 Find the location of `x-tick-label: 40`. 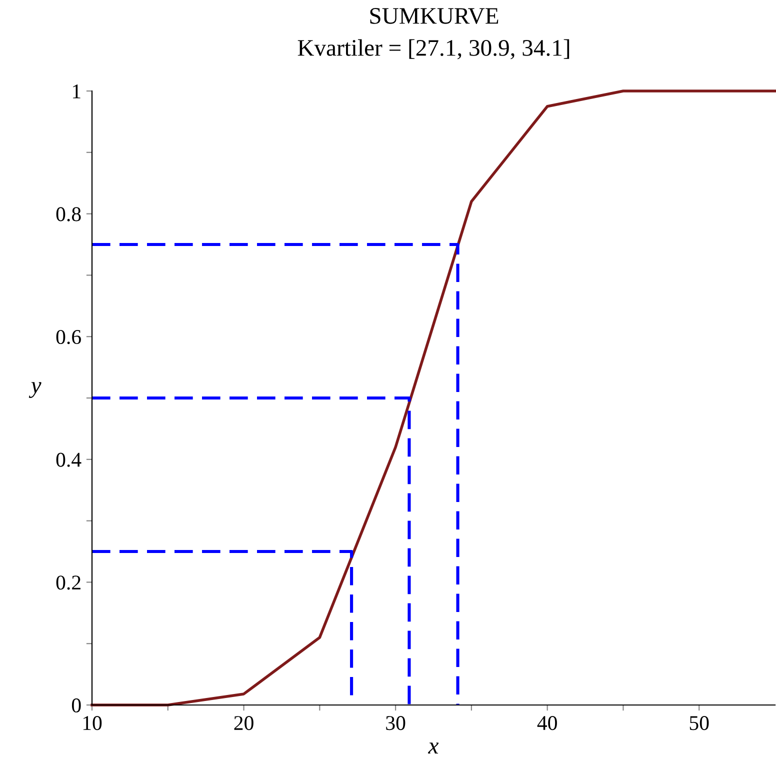

x-tick-label: 40 is located at coordinates (547, 723).